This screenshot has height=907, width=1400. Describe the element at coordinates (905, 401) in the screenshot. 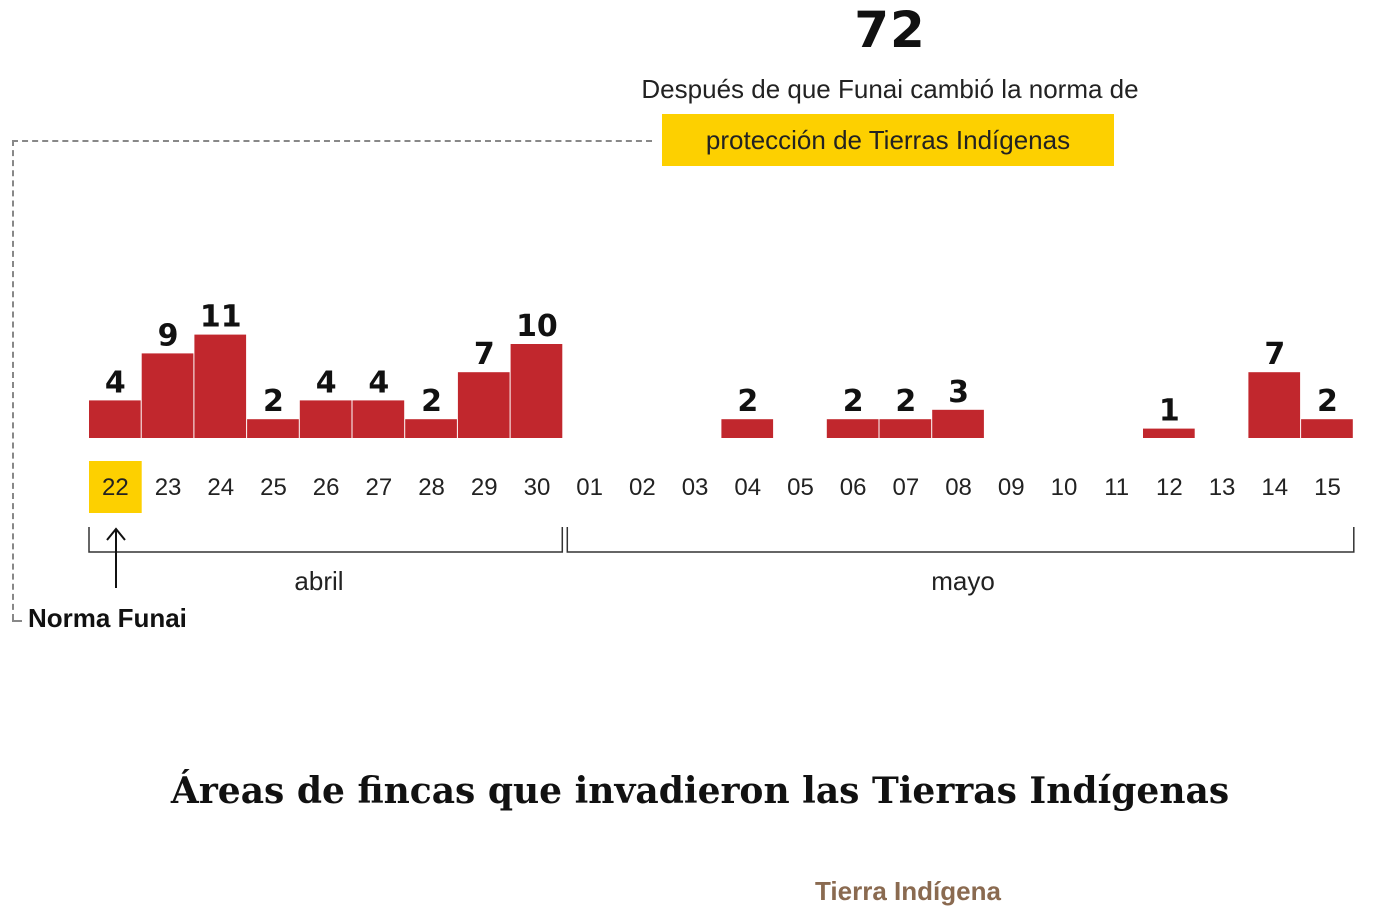

I see `value-label-07: 2` at that location.